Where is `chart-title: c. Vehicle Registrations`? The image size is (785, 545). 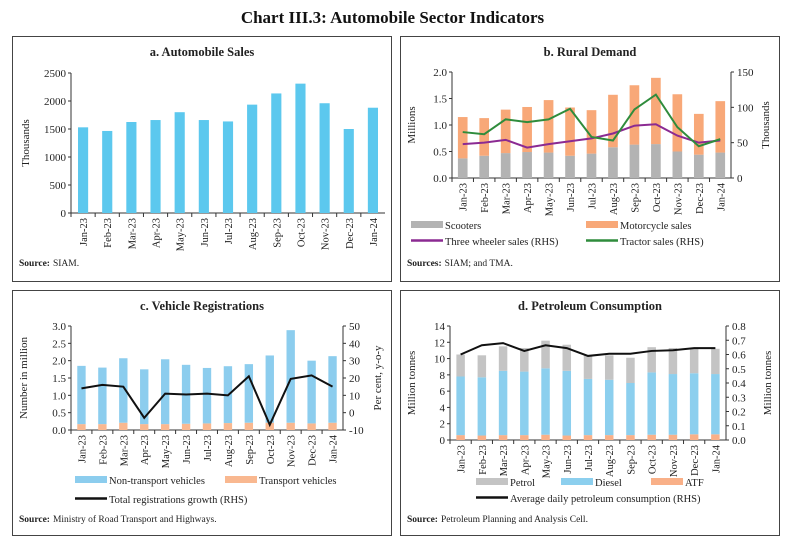 chart-title: c. Vehicle Registrations is located at coordinates (202, 306).